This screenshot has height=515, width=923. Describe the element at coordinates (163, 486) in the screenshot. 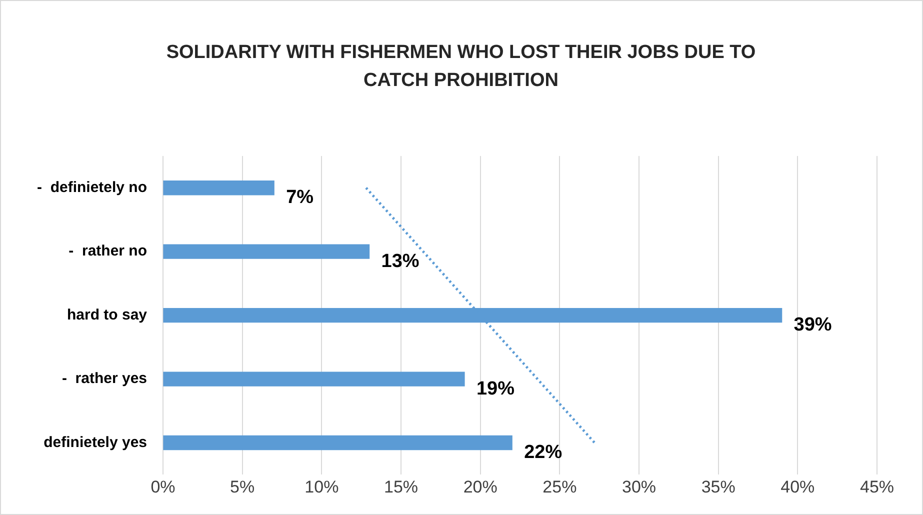

I see `x-tick-label: 0%` at that location.